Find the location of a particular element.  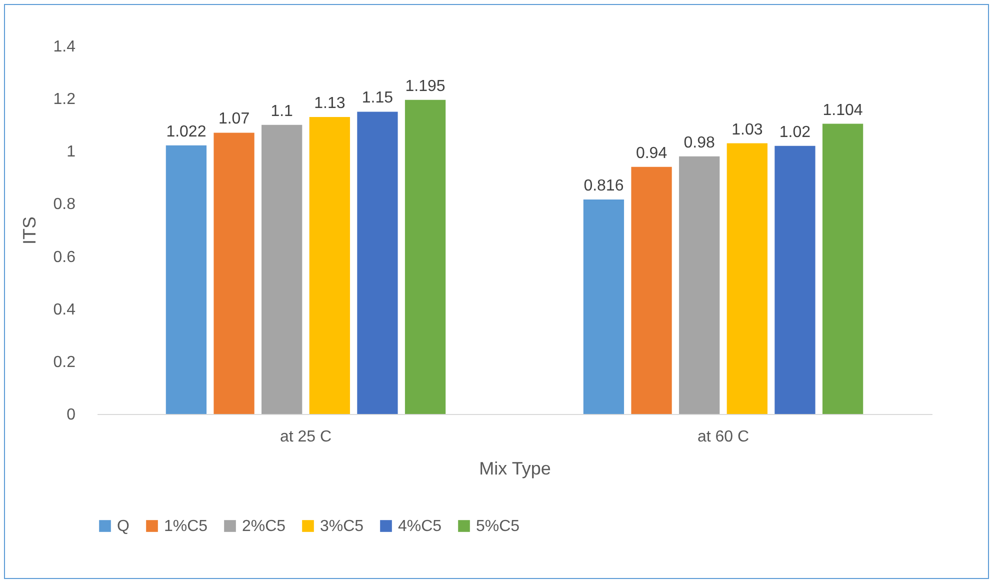

data-label: 1.104 is located at coordinates (842, 110).